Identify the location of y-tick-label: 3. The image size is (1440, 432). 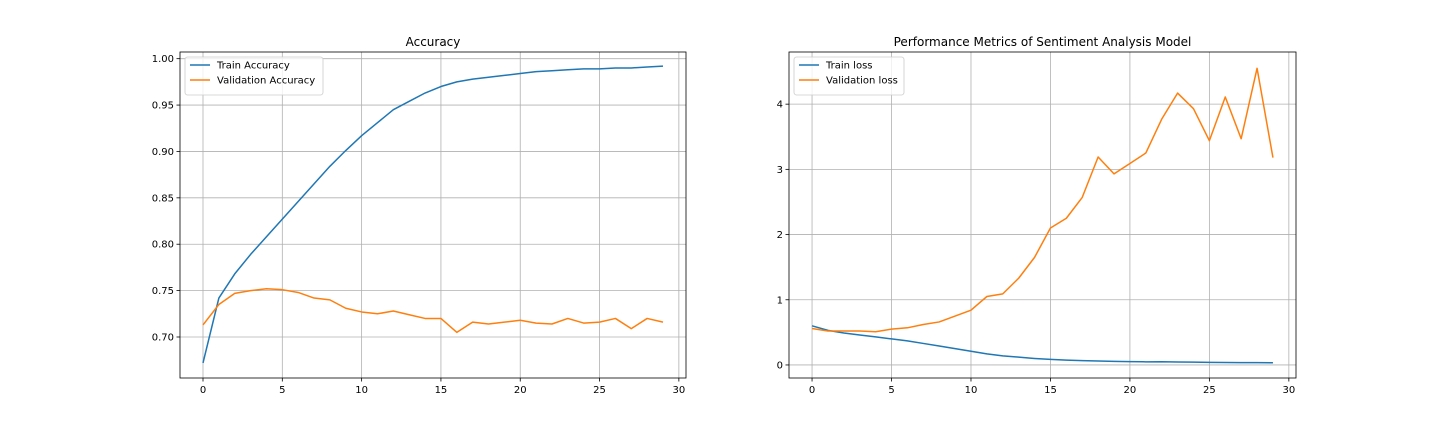
(780, 170).